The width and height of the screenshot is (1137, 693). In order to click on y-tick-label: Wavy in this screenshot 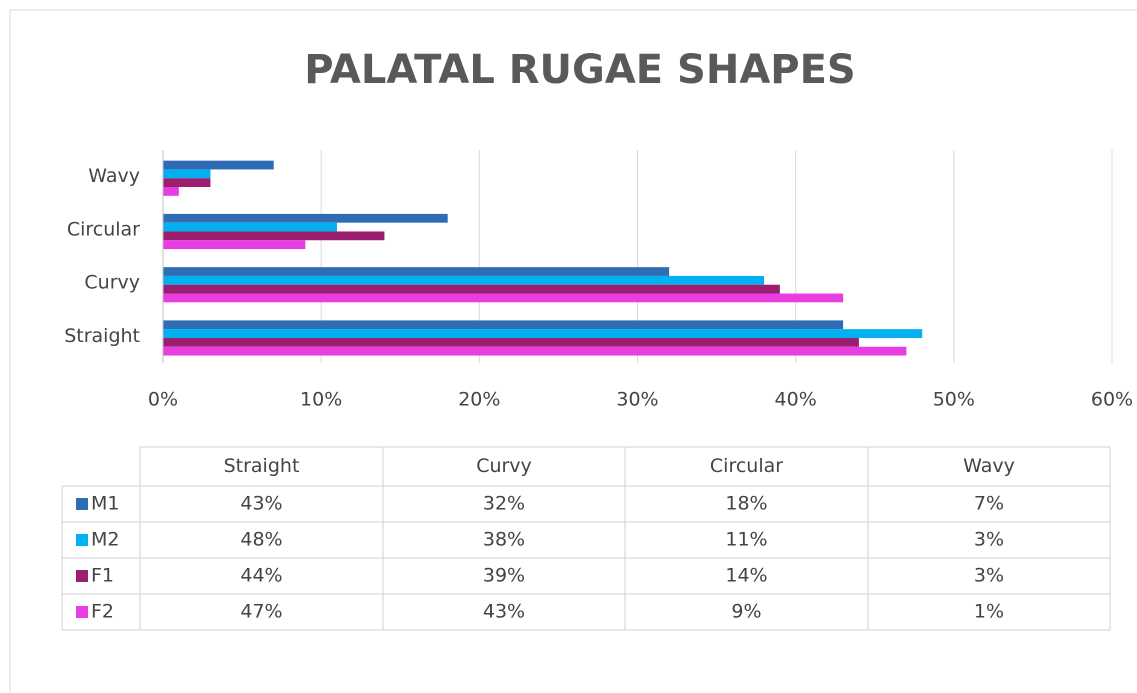, I will do `click(114, 176)`.